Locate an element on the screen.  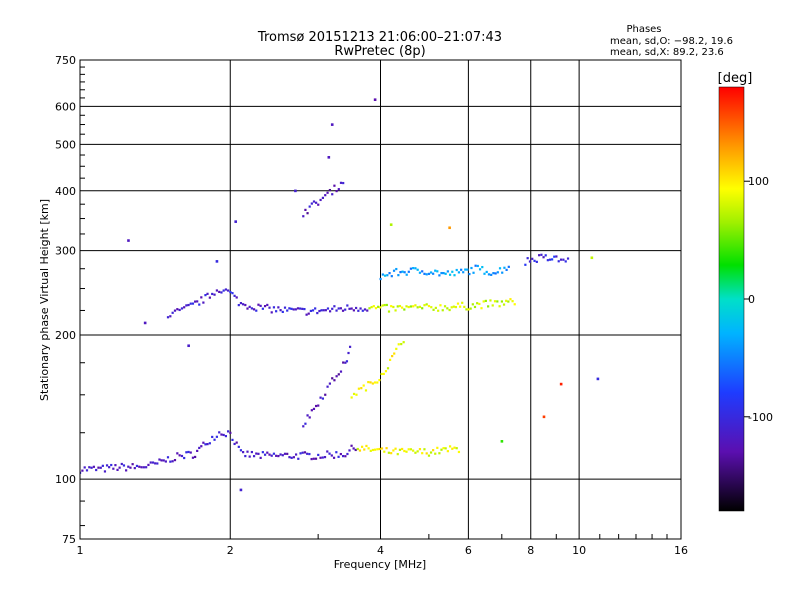
y-axis-label: Stationary phase Virtual Height [km] is located at coordinates (44, 300).